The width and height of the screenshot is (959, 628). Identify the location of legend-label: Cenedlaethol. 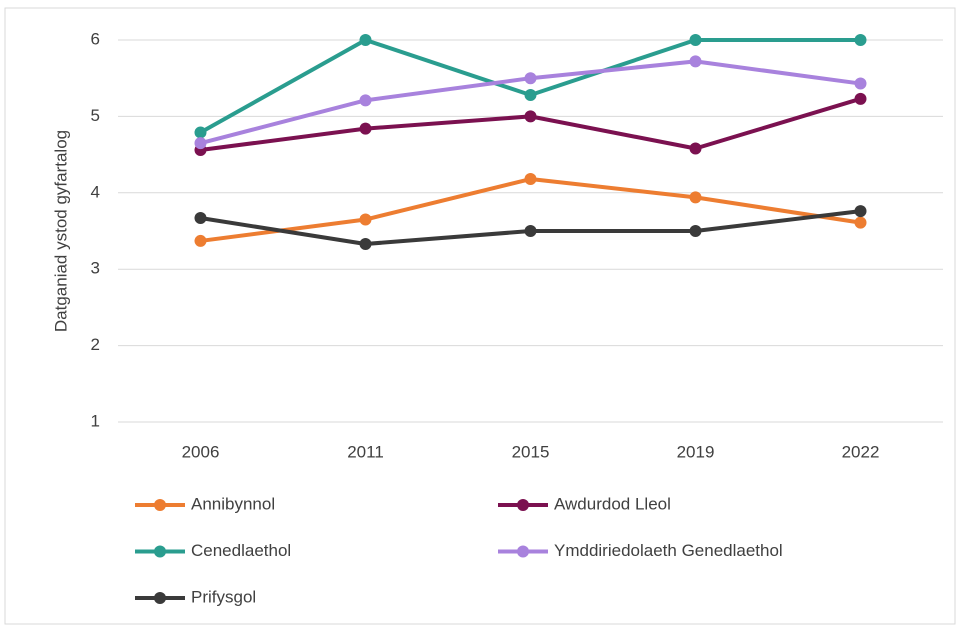
(241, 550).